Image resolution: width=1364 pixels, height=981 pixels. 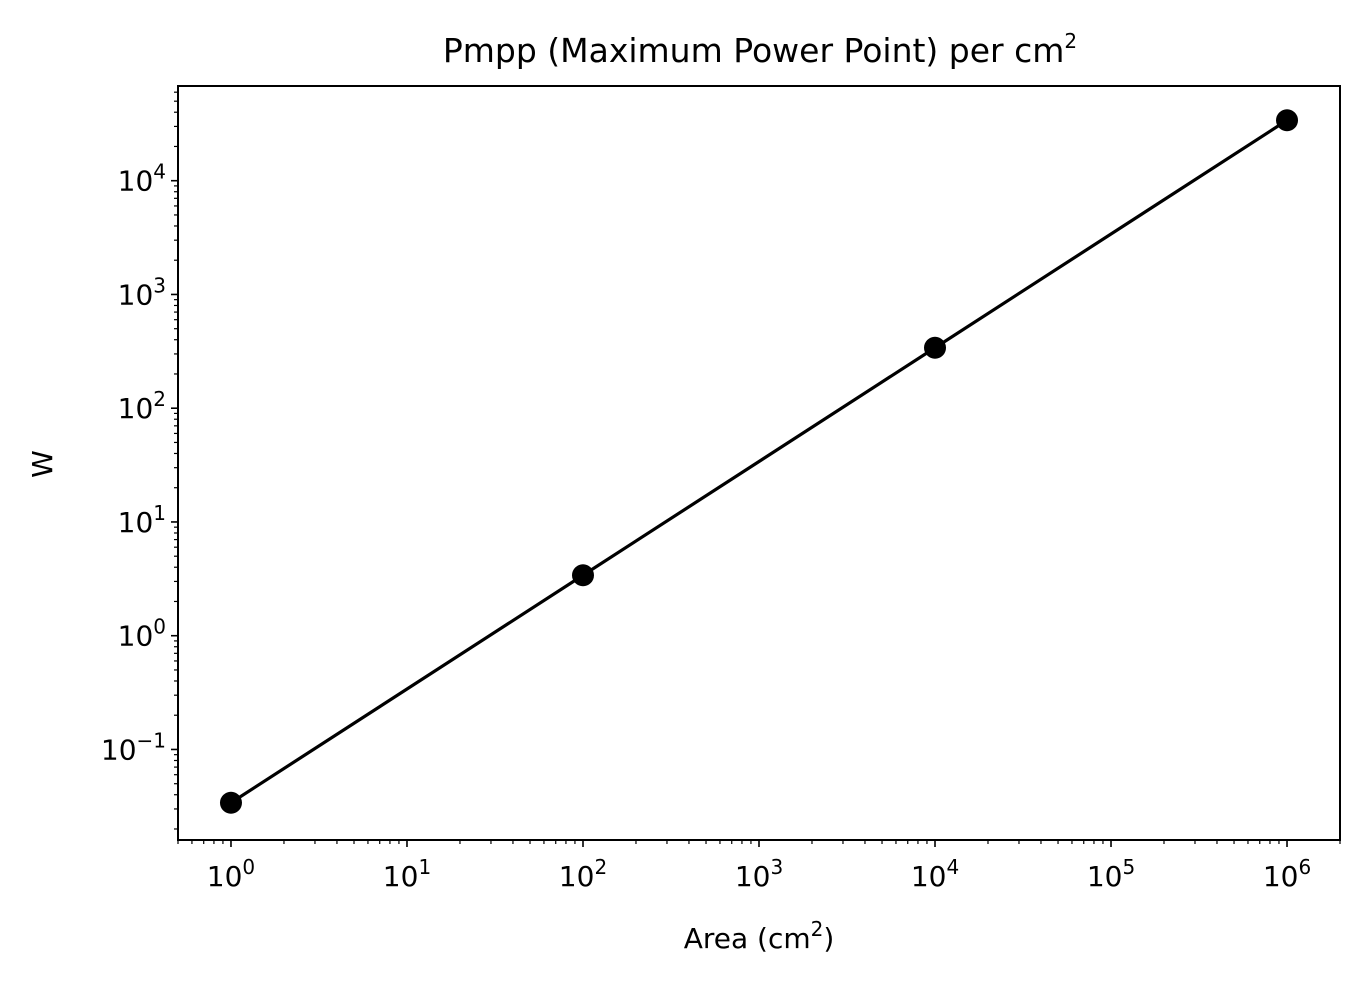 I want to click on x-tick-label: 10⁶, so click(x=1287, y=874).